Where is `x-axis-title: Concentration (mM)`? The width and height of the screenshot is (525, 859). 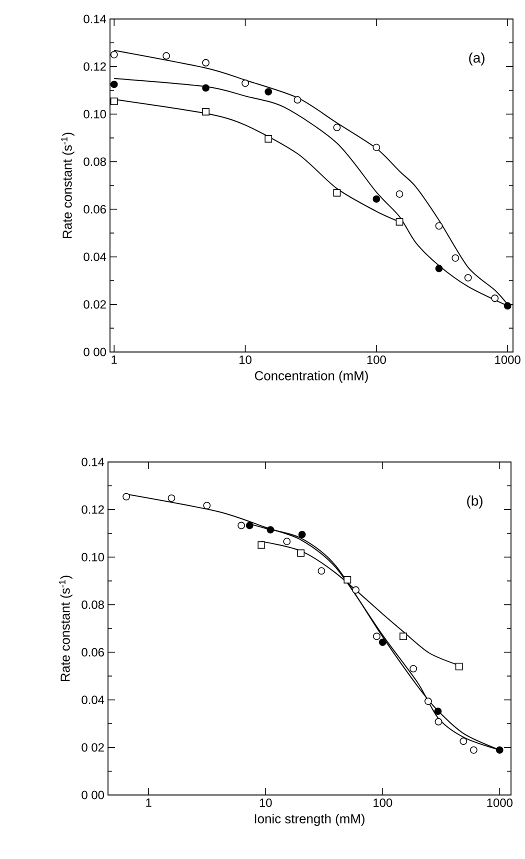
x-axis-title: Concentration (mM) is located at coordinates (311, 376).